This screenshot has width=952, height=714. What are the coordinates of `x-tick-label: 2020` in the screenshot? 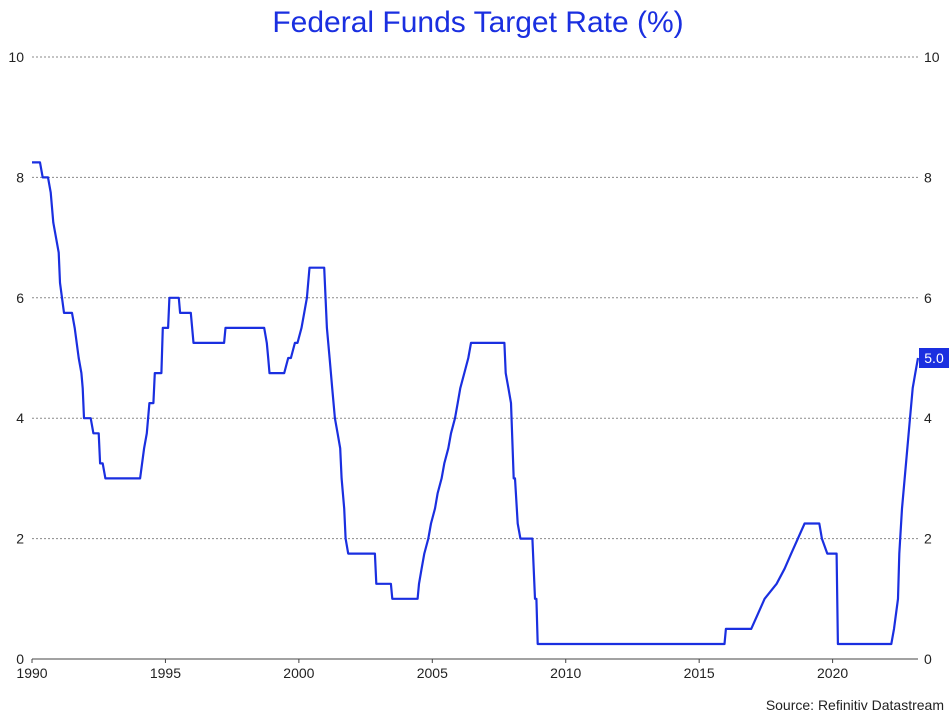 It's located at (832, 673).